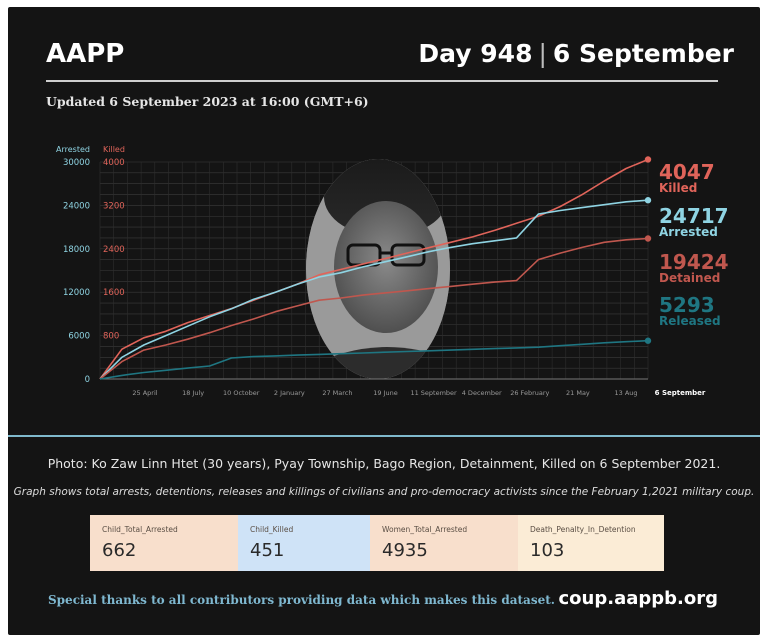  I want to click on stat-value: 4935, so click(405, 550).